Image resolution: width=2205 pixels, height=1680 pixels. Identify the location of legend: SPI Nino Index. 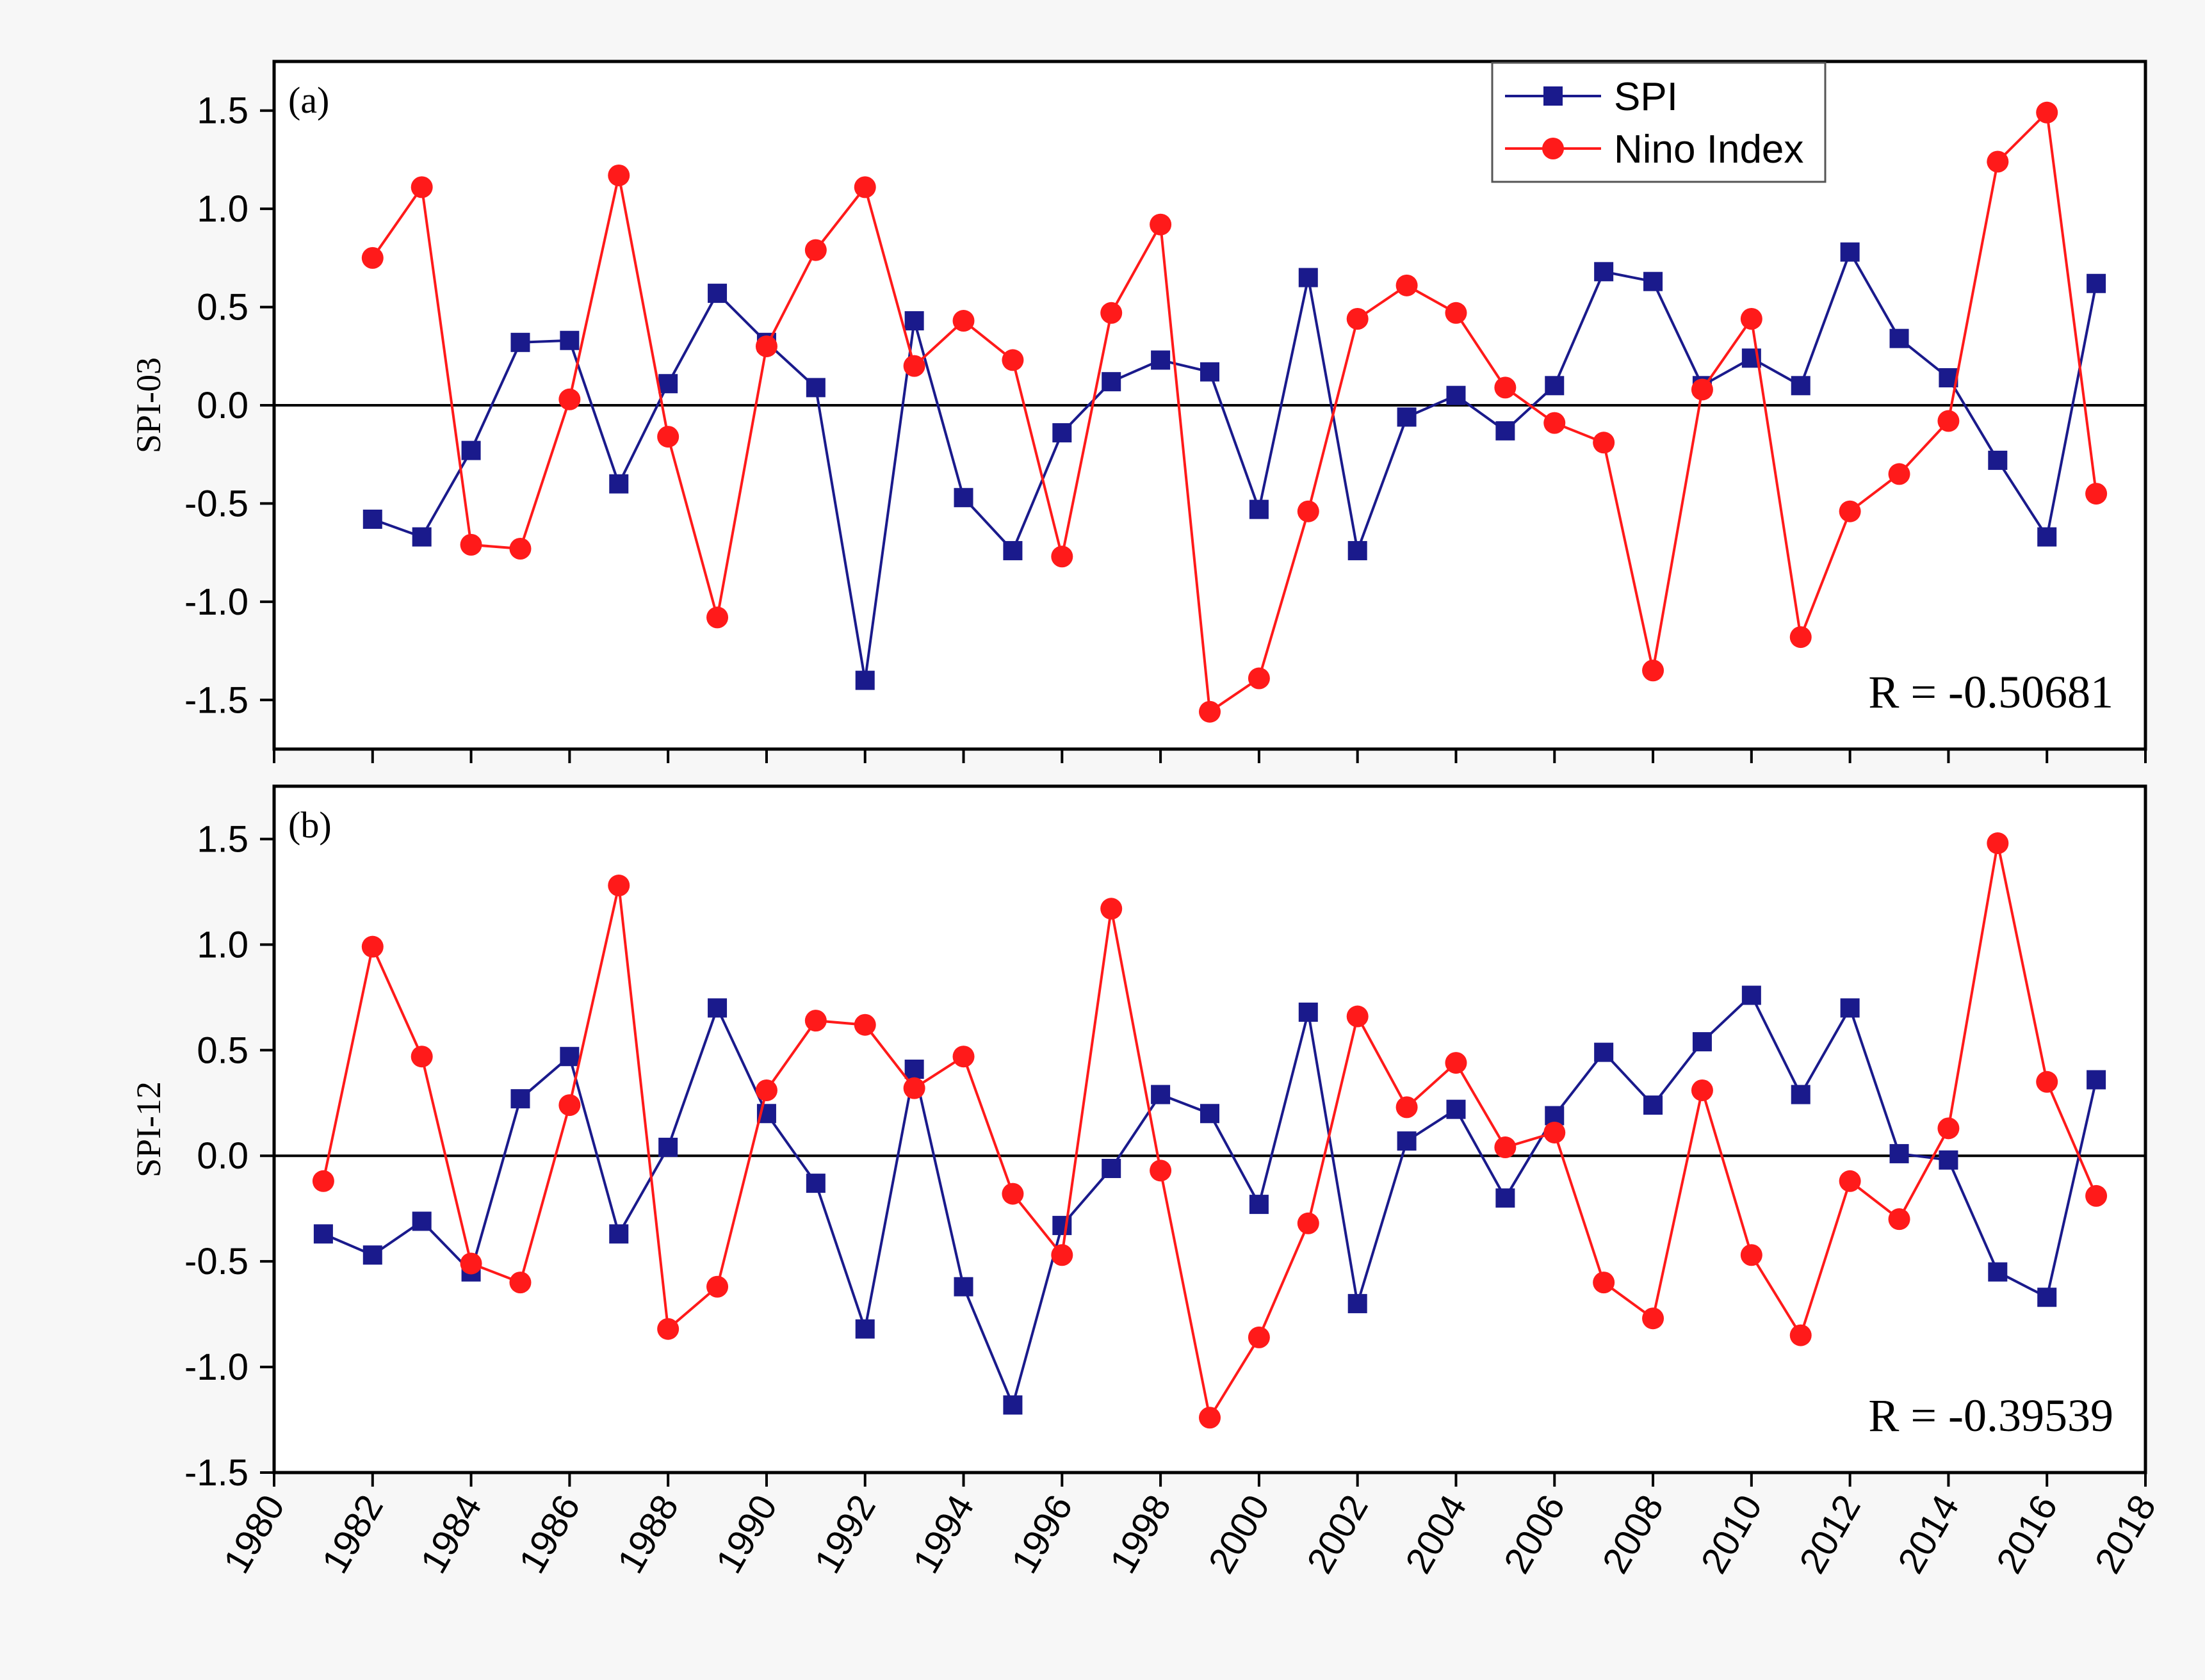
(1659, 122).